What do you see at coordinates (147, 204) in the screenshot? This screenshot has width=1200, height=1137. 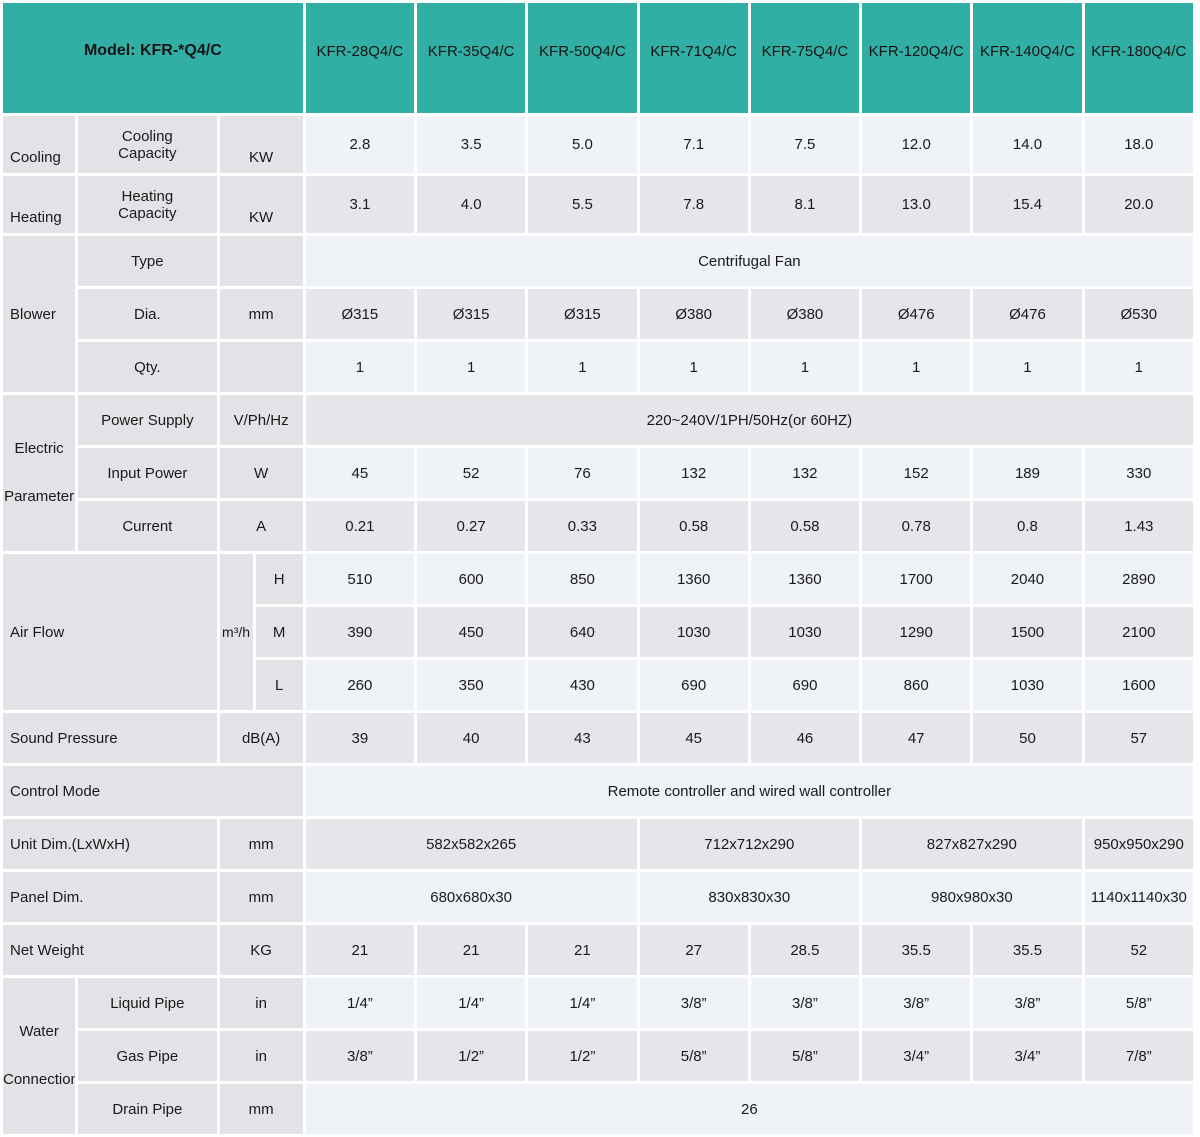 I see `row-label: Heating Capacity` at bounding box center [147, 204].